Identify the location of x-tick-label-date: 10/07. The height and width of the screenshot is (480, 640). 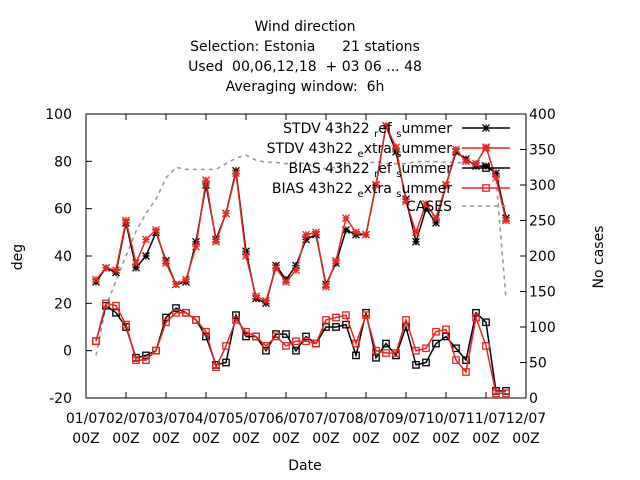
(446, 419).